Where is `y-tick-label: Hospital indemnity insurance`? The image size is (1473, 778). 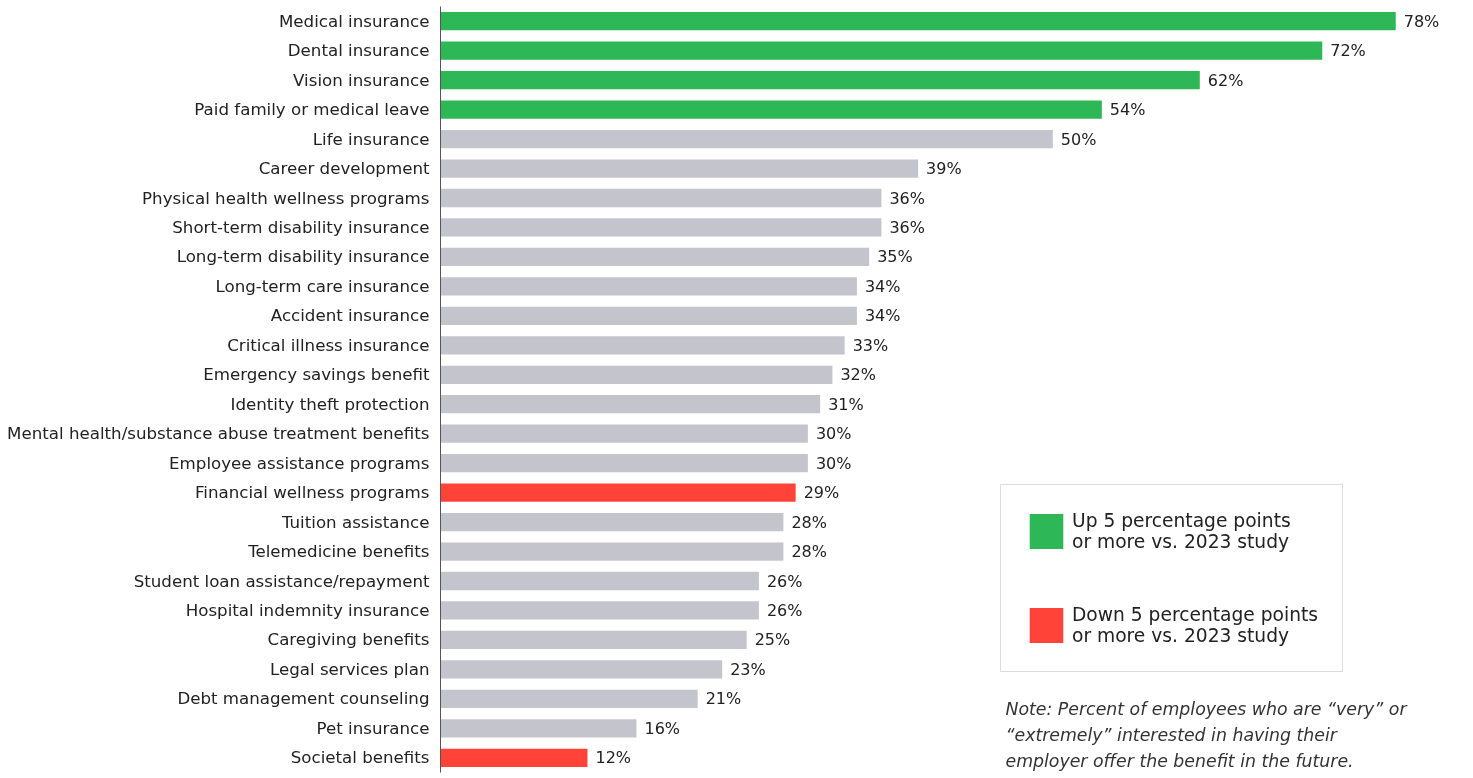 y-tick-label: Hospital indemnity insurance is located at coordinates (307, 610).